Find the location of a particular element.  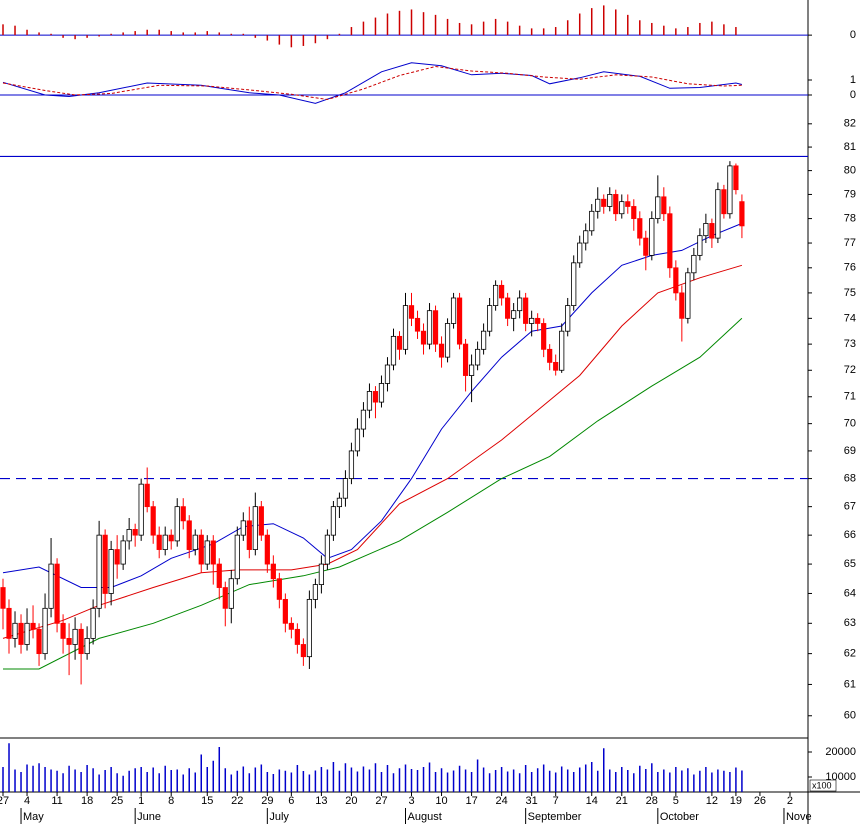

x-tick-label: 2 is located at coordinates (790, 801).